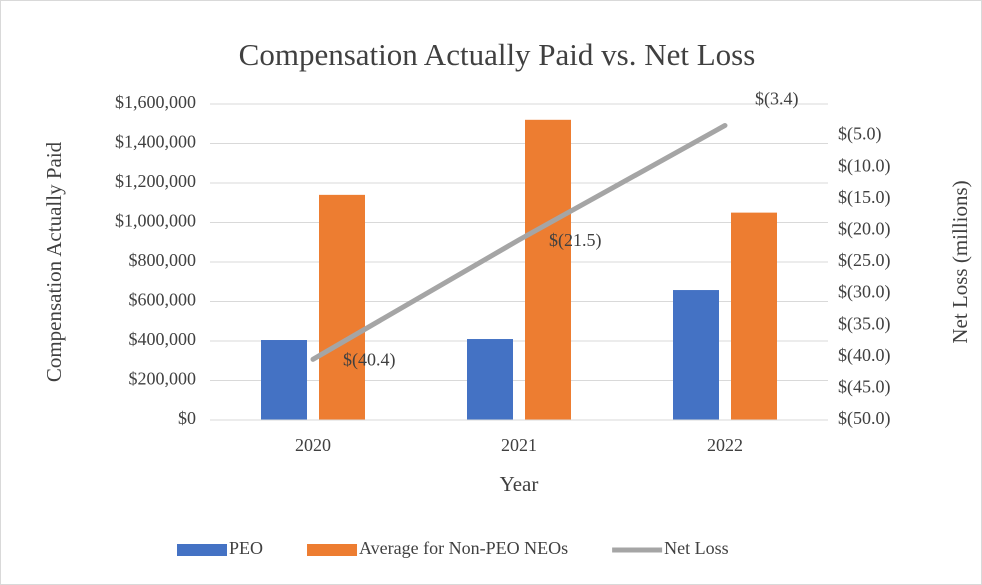  Describe the element at coordinates (246, 548) in the screenshot. I see `legend-label: PEO` at that location.